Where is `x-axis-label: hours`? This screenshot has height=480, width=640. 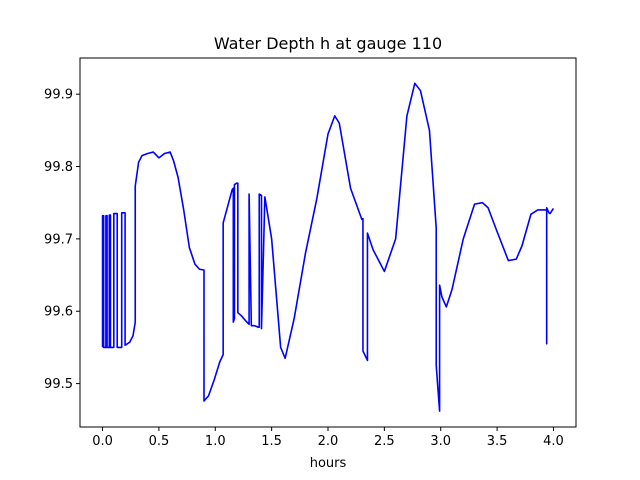
x-axis-label: hours is located at coordinates (328, 463).